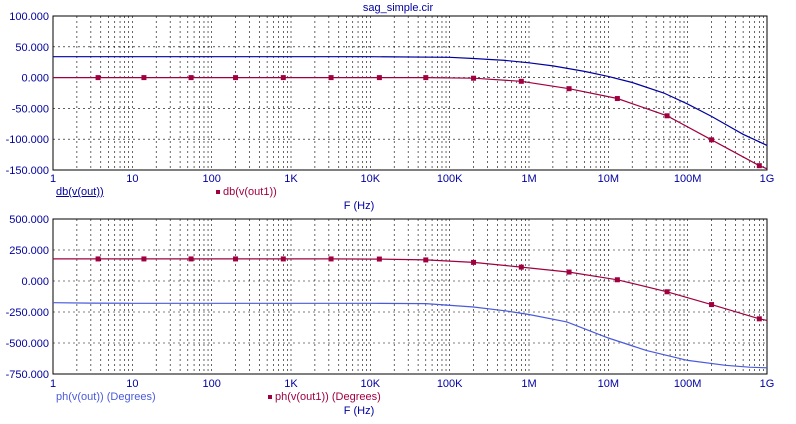 The image size is (796, 424). What do you see at coordinates (27, 344) in the screenshot?
I see `y-tick-label: -500.000` at bounding box center [27, 344].